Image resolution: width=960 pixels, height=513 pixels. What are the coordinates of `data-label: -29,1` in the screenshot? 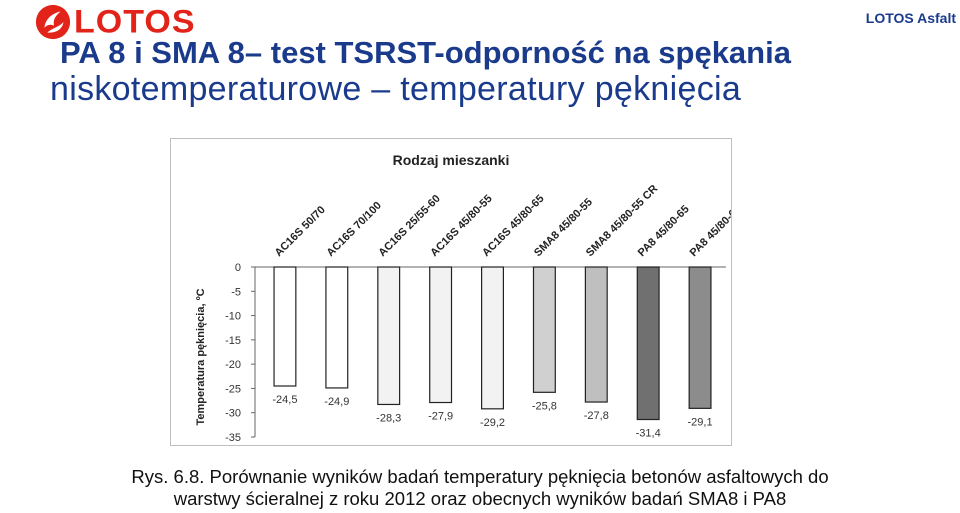 It's located at (700, 422).